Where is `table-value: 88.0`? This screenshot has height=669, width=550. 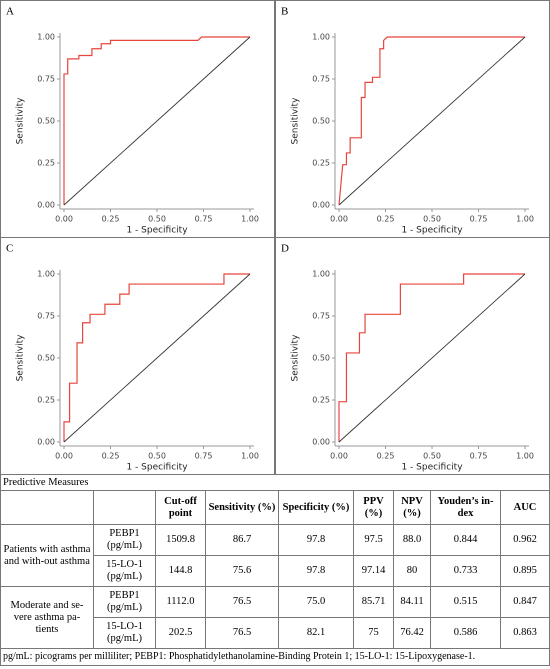
table-value: 88.0 is located at coordinates (412, 540).